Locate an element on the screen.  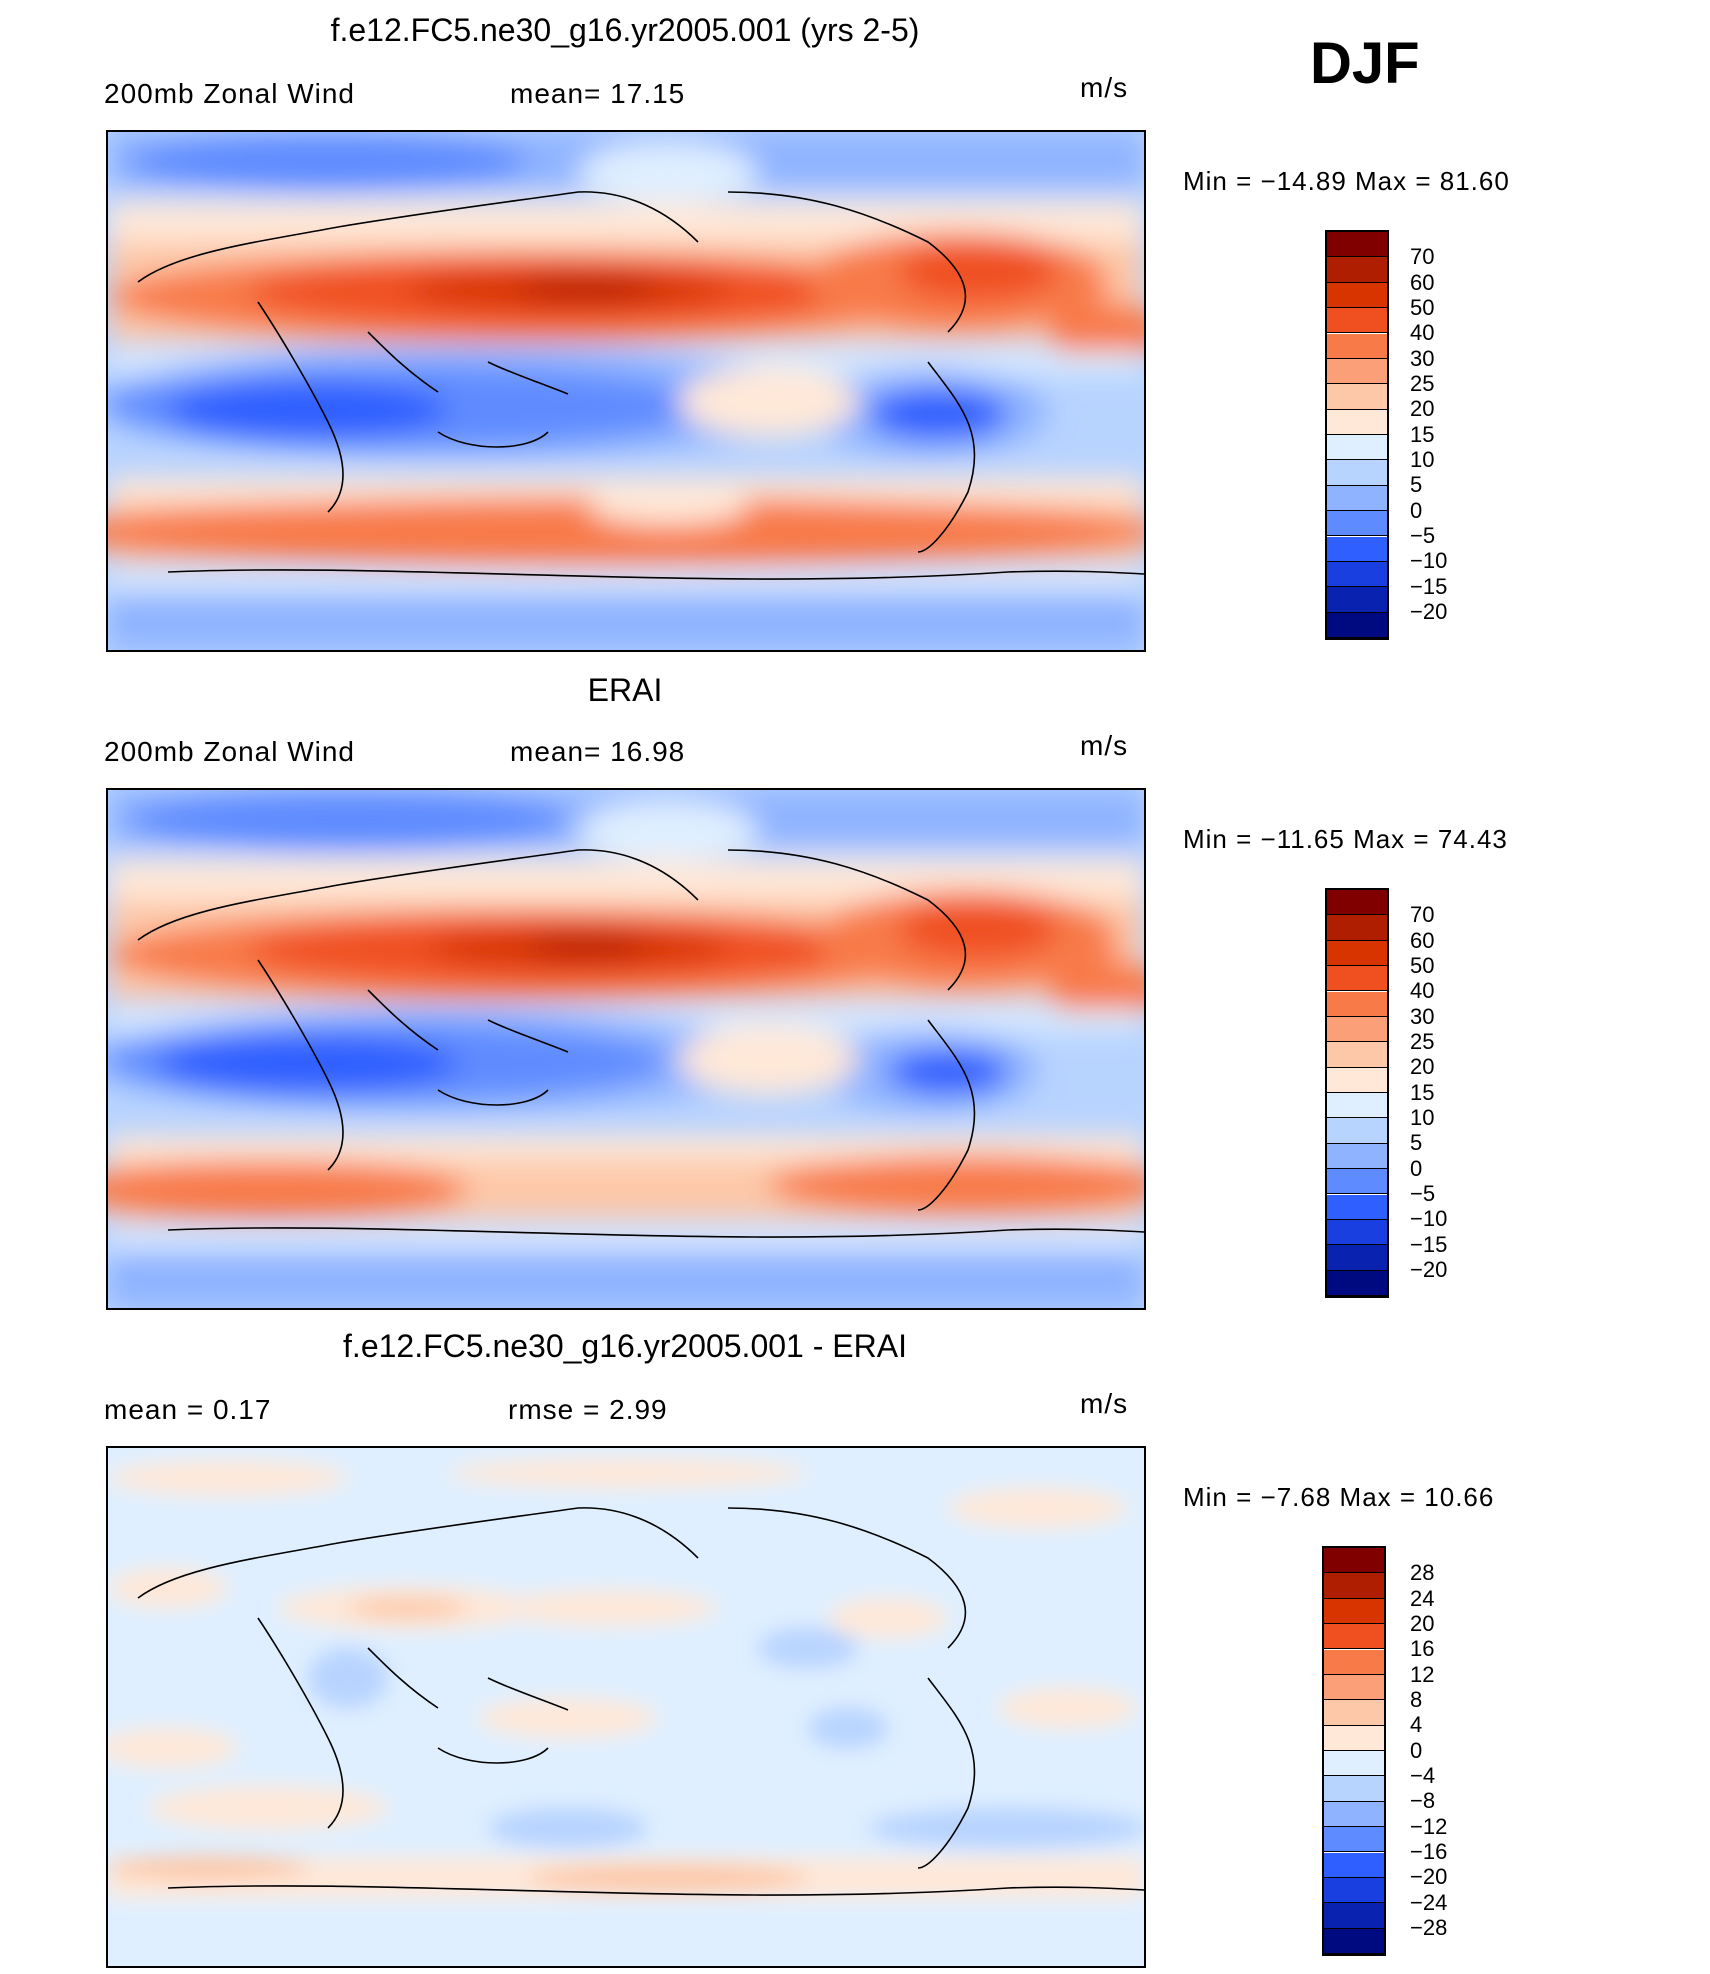
panel-3-colorbar-tick: −16 is located at coordinates (1429, 1851).